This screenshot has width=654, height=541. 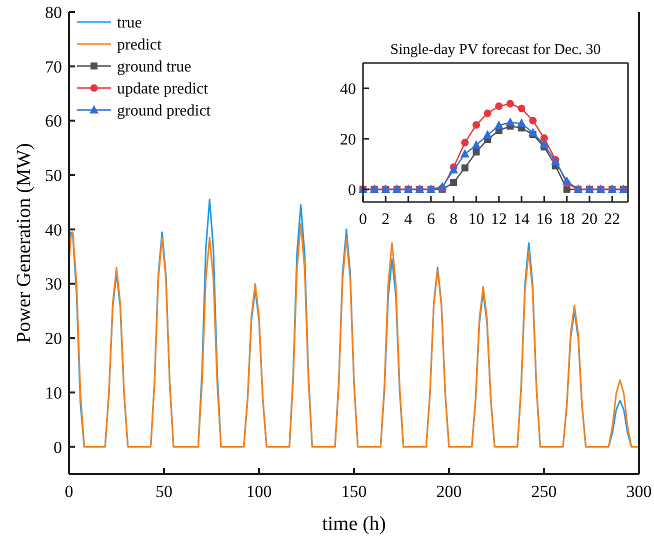 What do you see at coordinates (430, 219) in the screenshot?
I see `x-tick-label: 6` at bounding box center [430, 219].